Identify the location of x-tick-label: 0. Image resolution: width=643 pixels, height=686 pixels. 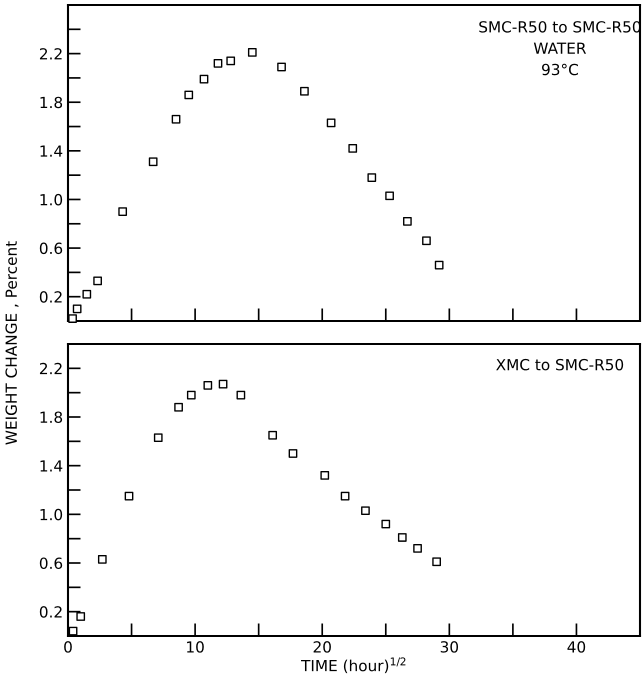
(68, 647).